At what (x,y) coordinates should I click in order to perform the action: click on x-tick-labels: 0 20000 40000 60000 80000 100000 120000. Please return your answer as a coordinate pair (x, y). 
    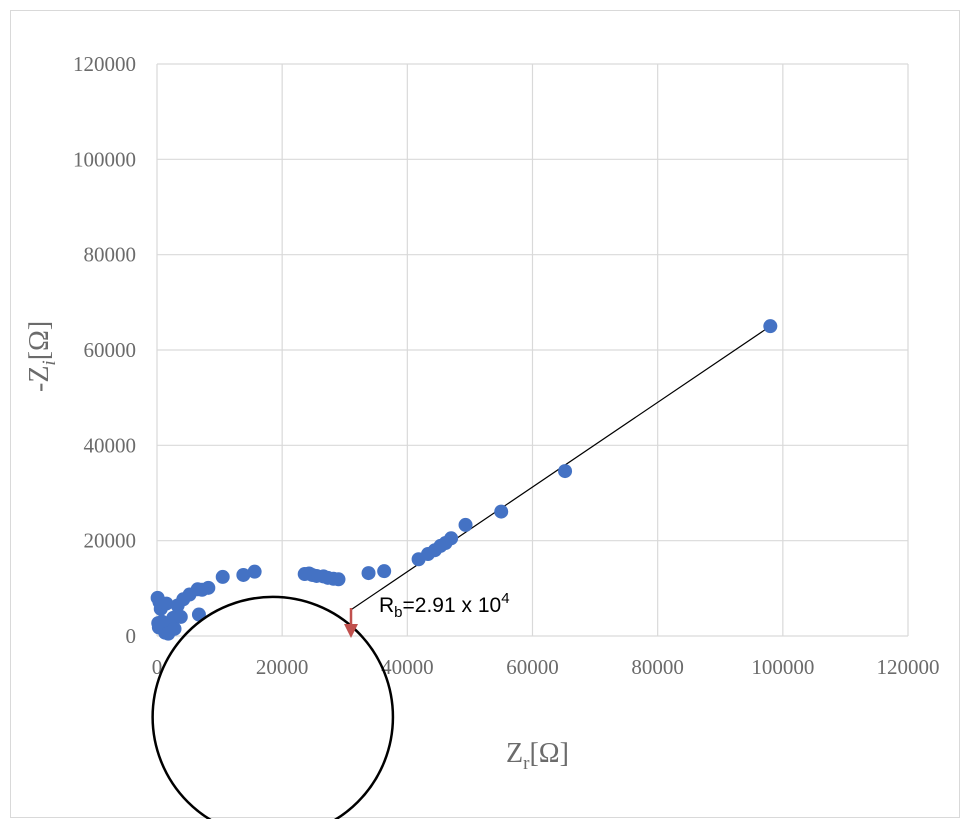
    Looking at the image, I should click on (546, 667).